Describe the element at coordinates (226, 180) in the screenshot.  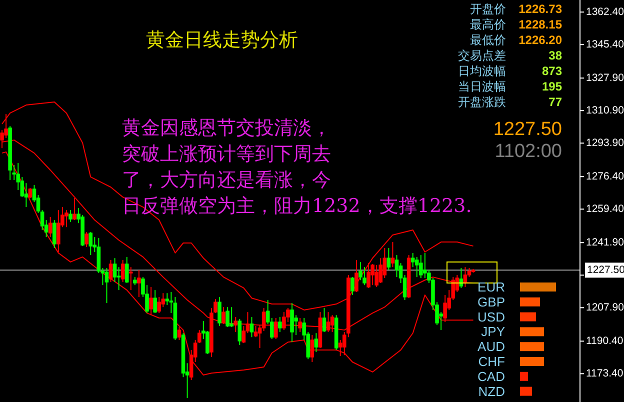
I see `annotation: 了，大方向还是看涨，今` at that location.